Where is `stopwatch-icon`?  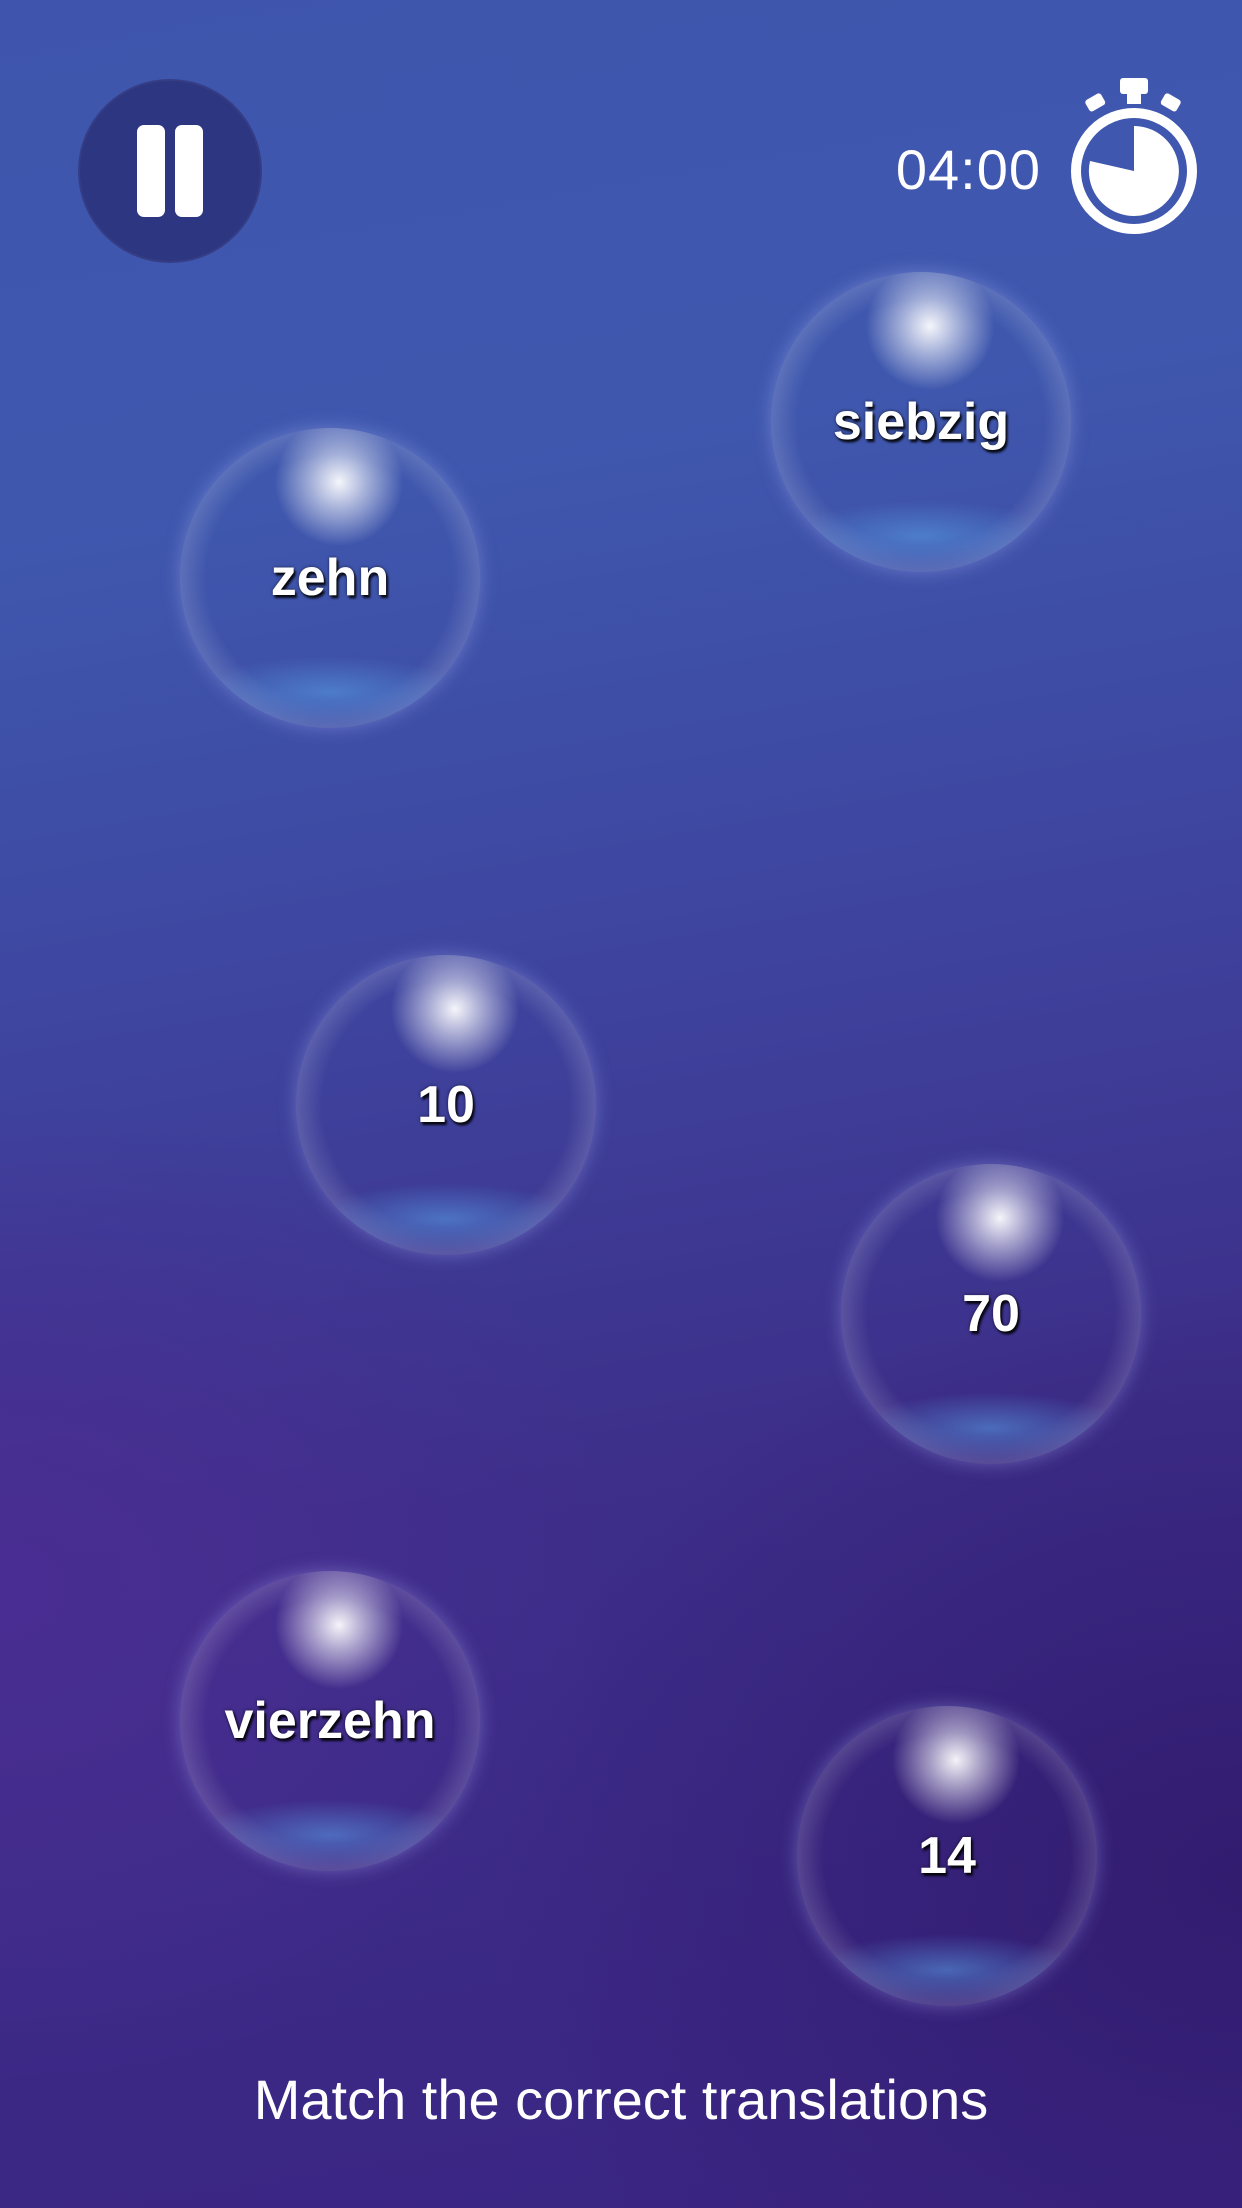
stopwatch-icon is located at coordinates (1134, 156).